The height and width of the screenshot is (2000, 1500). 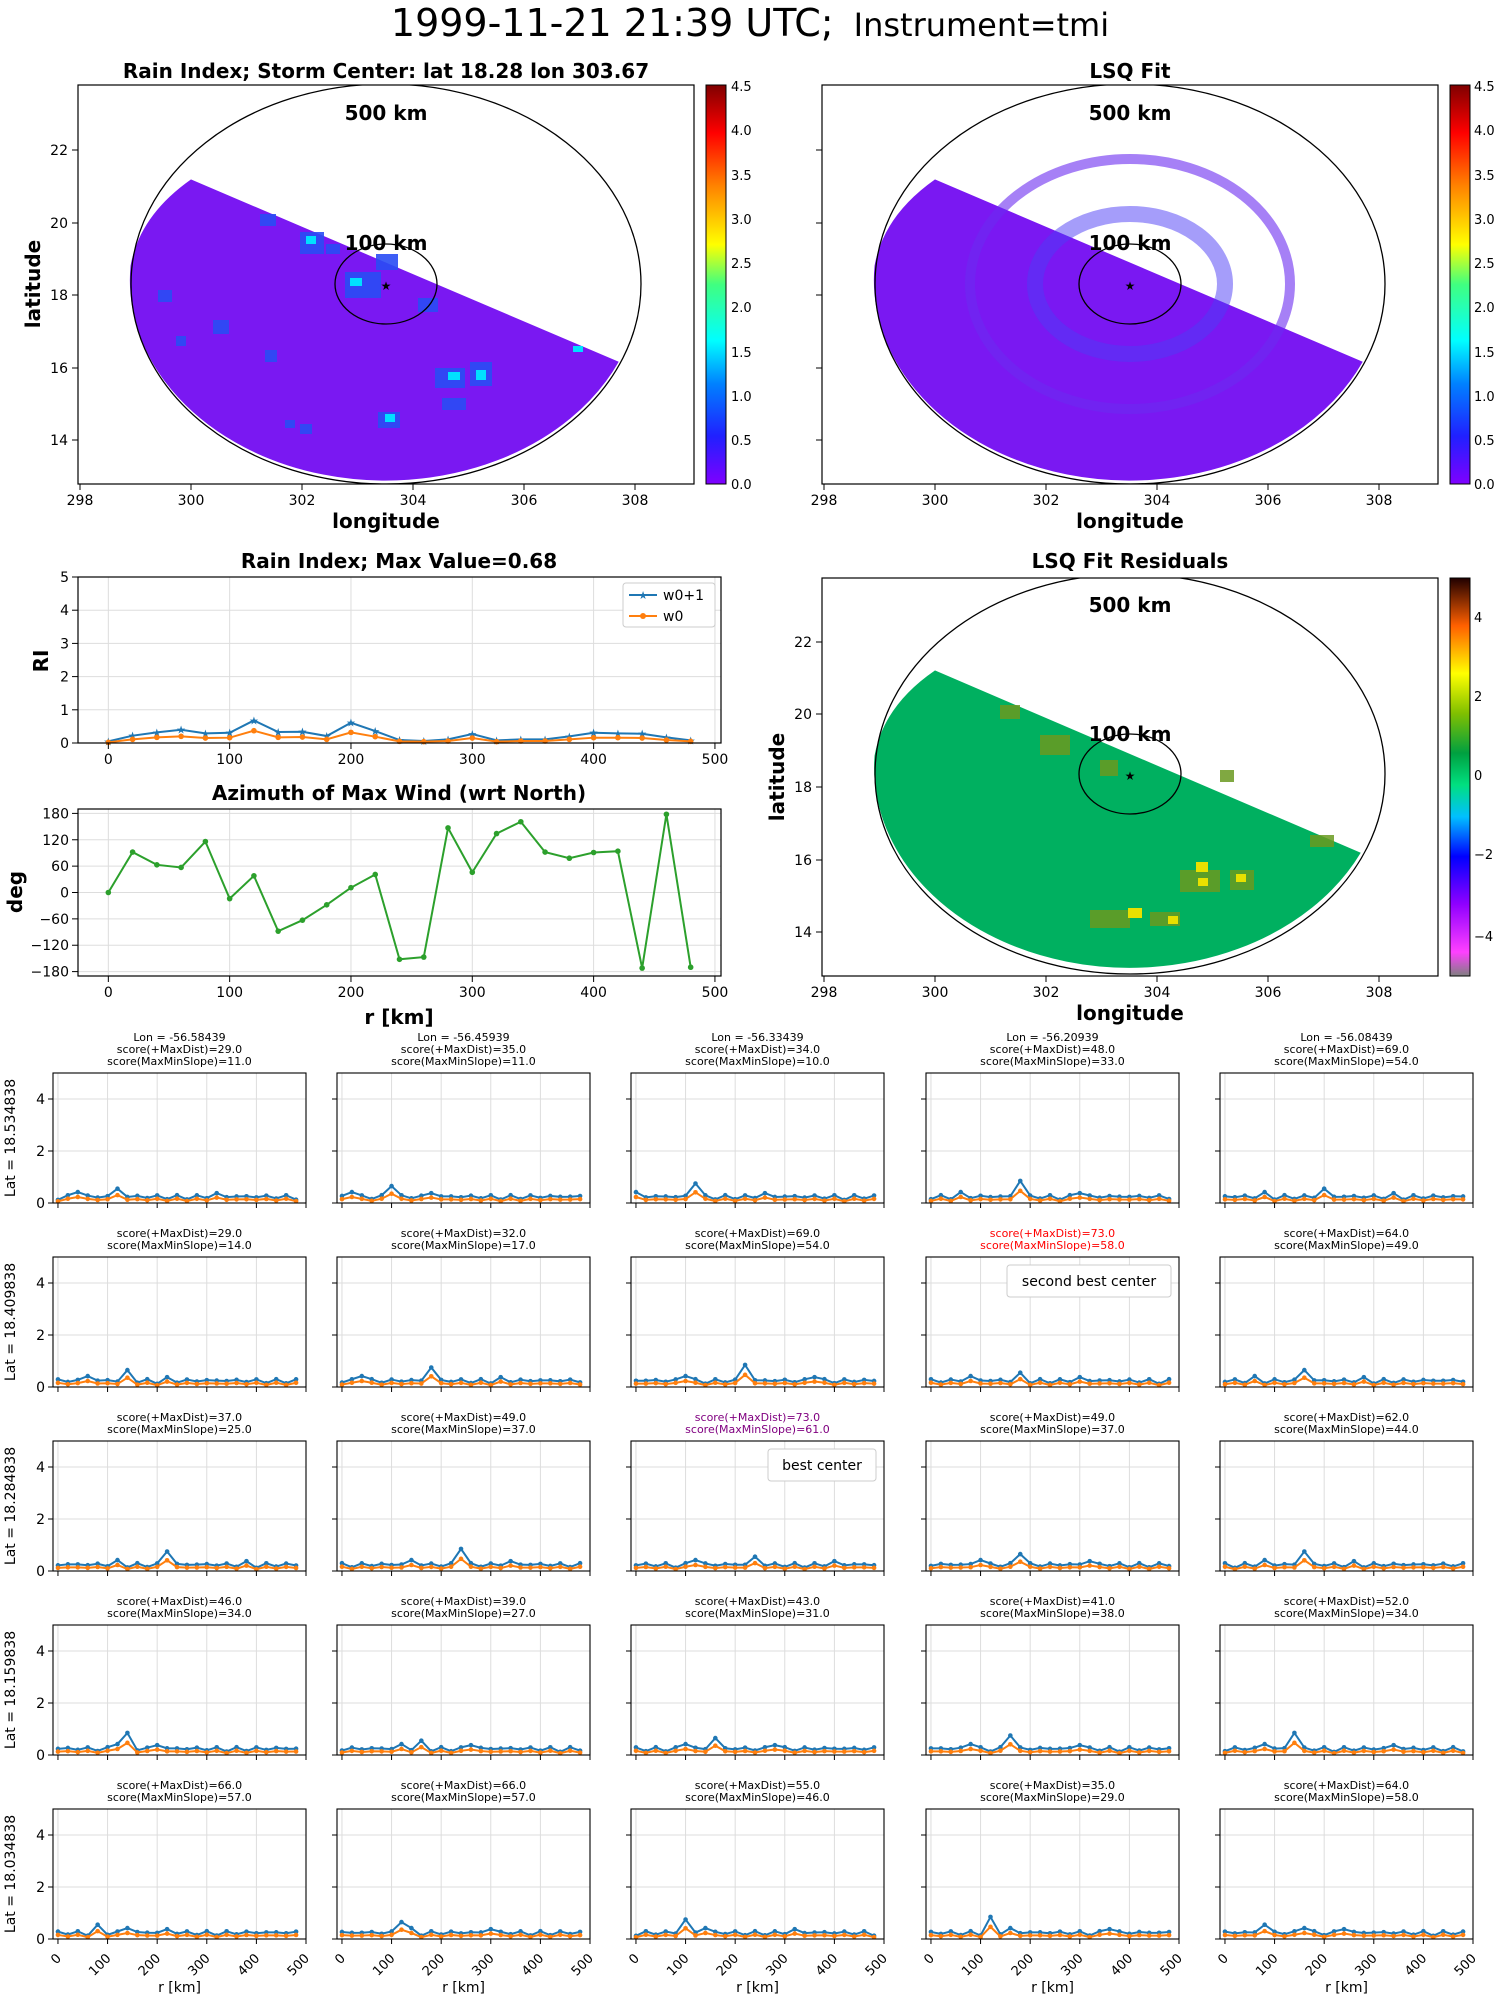 I want to click on panel-note-box, so click(x=1089, y=1281).